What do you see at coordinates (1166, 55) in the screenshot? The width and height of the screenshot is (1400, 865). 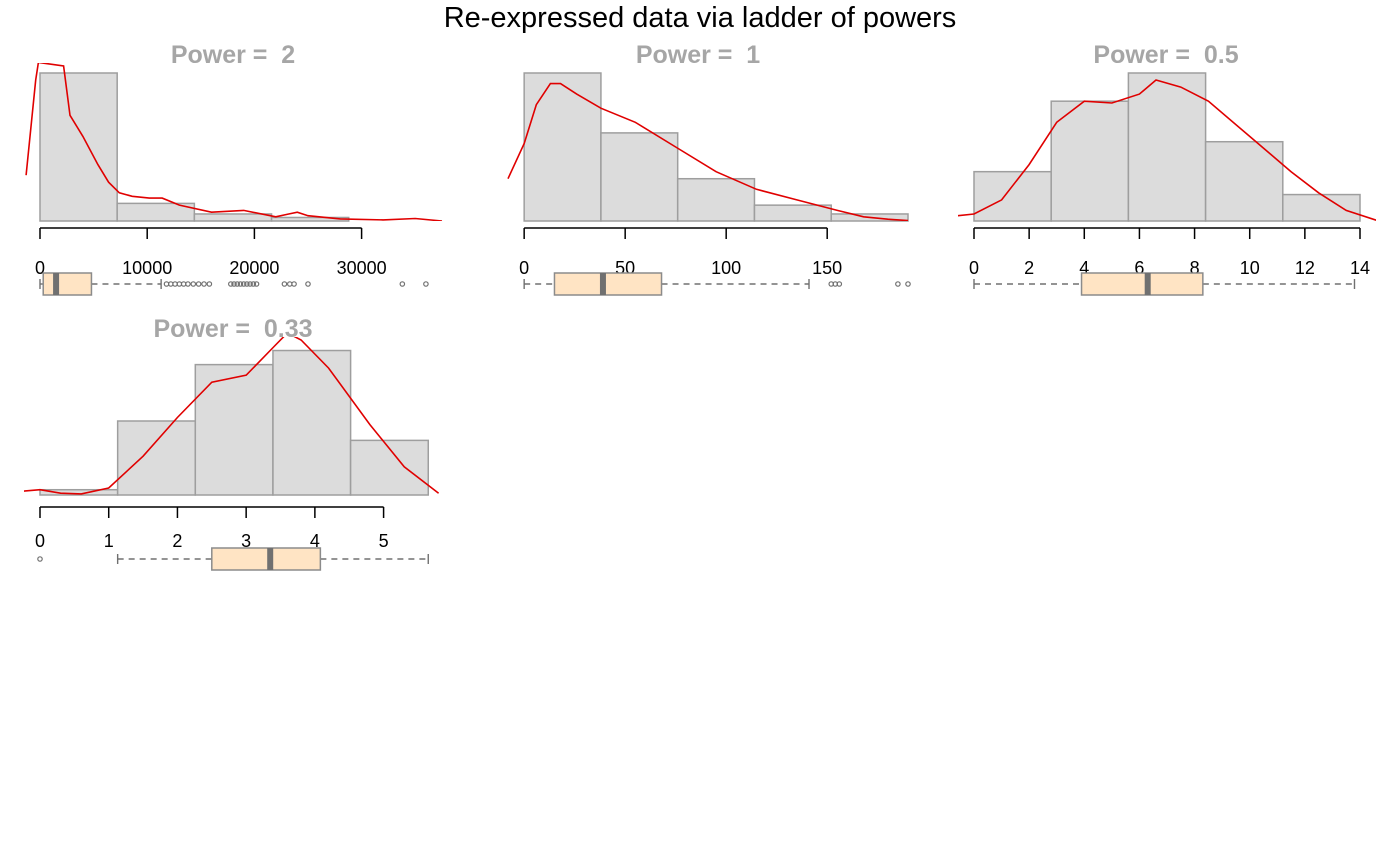 I see `panel-title-power-0-5: Power = 0.5` at bounding box center [1166, 55].